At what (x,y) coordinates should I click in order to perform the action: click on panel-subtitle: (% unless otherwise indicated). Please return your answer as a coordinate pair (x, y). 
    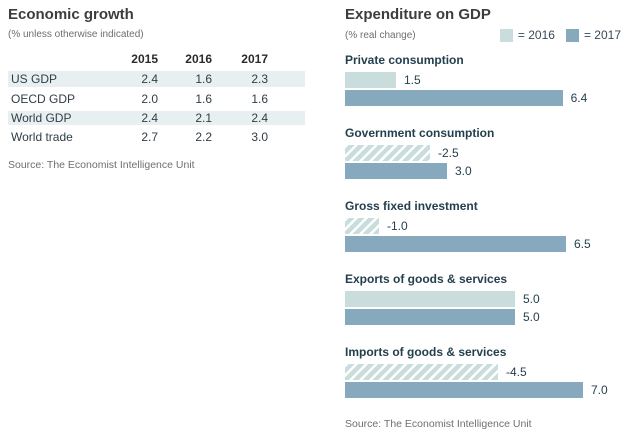
    Looking at the image, I should click on (76, 34).